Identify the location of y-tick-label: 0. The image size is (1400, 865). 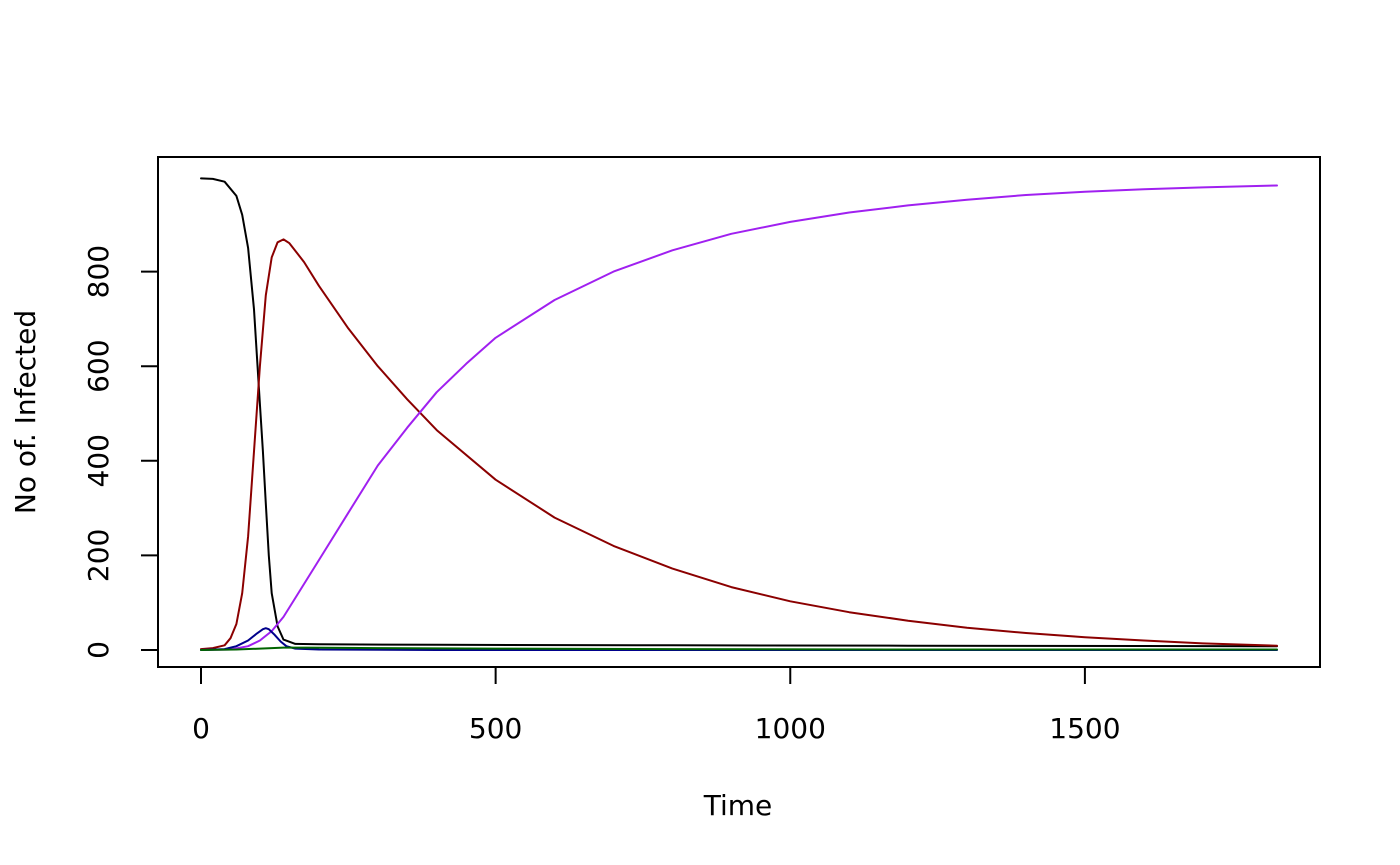
(98, 650).